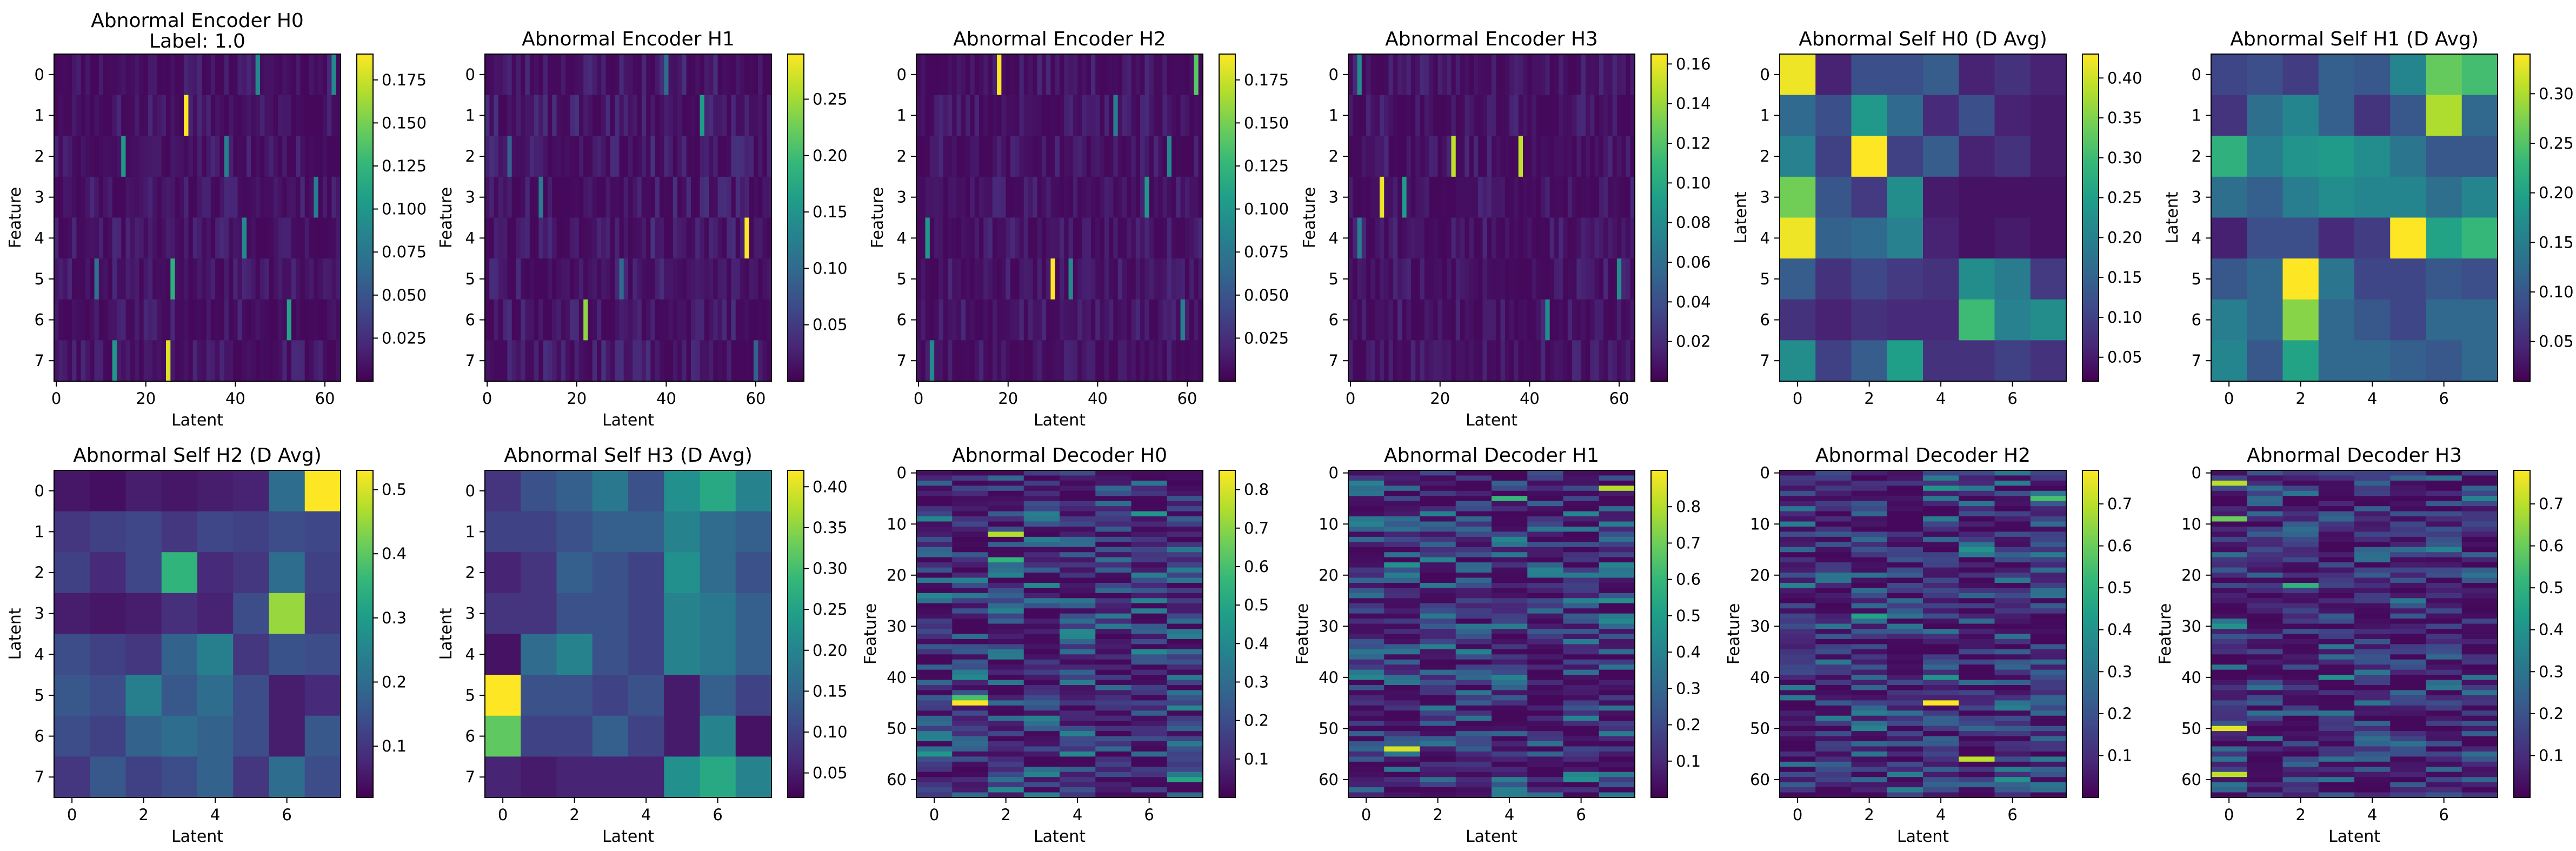 The height and width of the screenshot is (851, 2576). What do you see at coordinates (1693, 183) in the screenshot?
I see `colorbar-tick-label: 0.10` at bounding box center [1693, 183].